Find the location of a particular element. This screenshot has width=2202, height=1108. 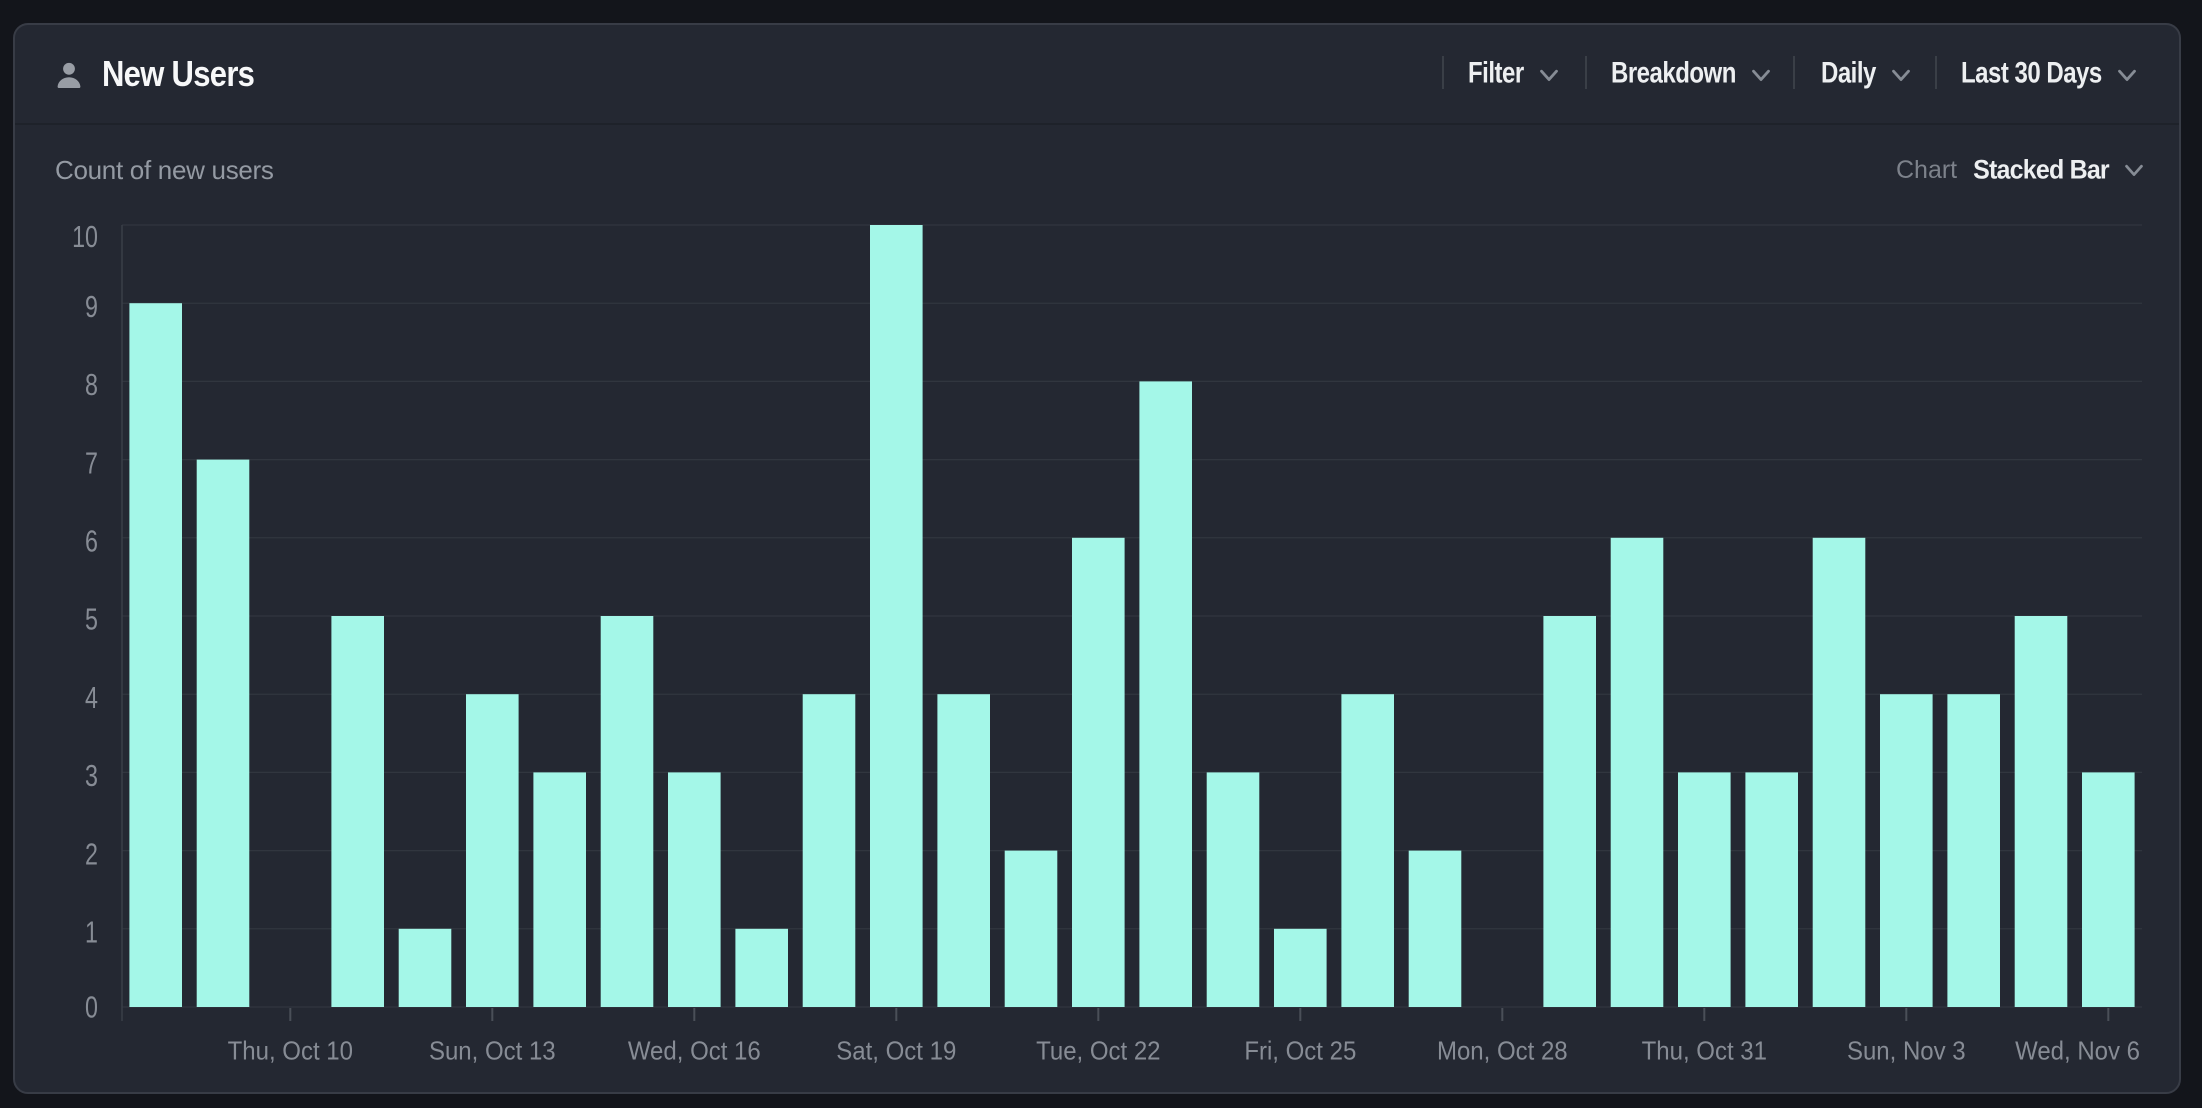

svg-text: Fri, Oct 25 is located at coordinates (1300, 1052).